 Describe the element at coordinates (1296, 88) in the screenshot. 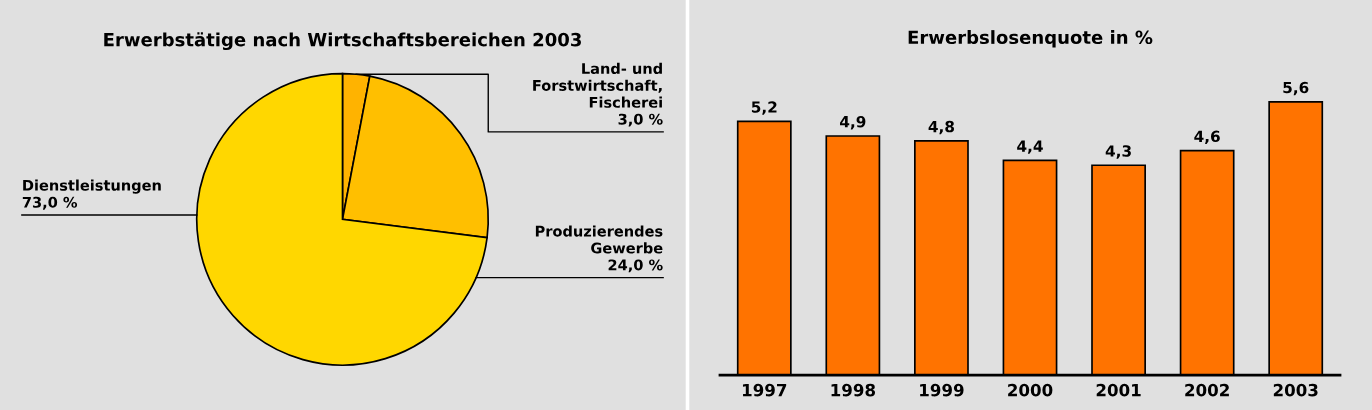

I see `data-label: 5,6` at that location.